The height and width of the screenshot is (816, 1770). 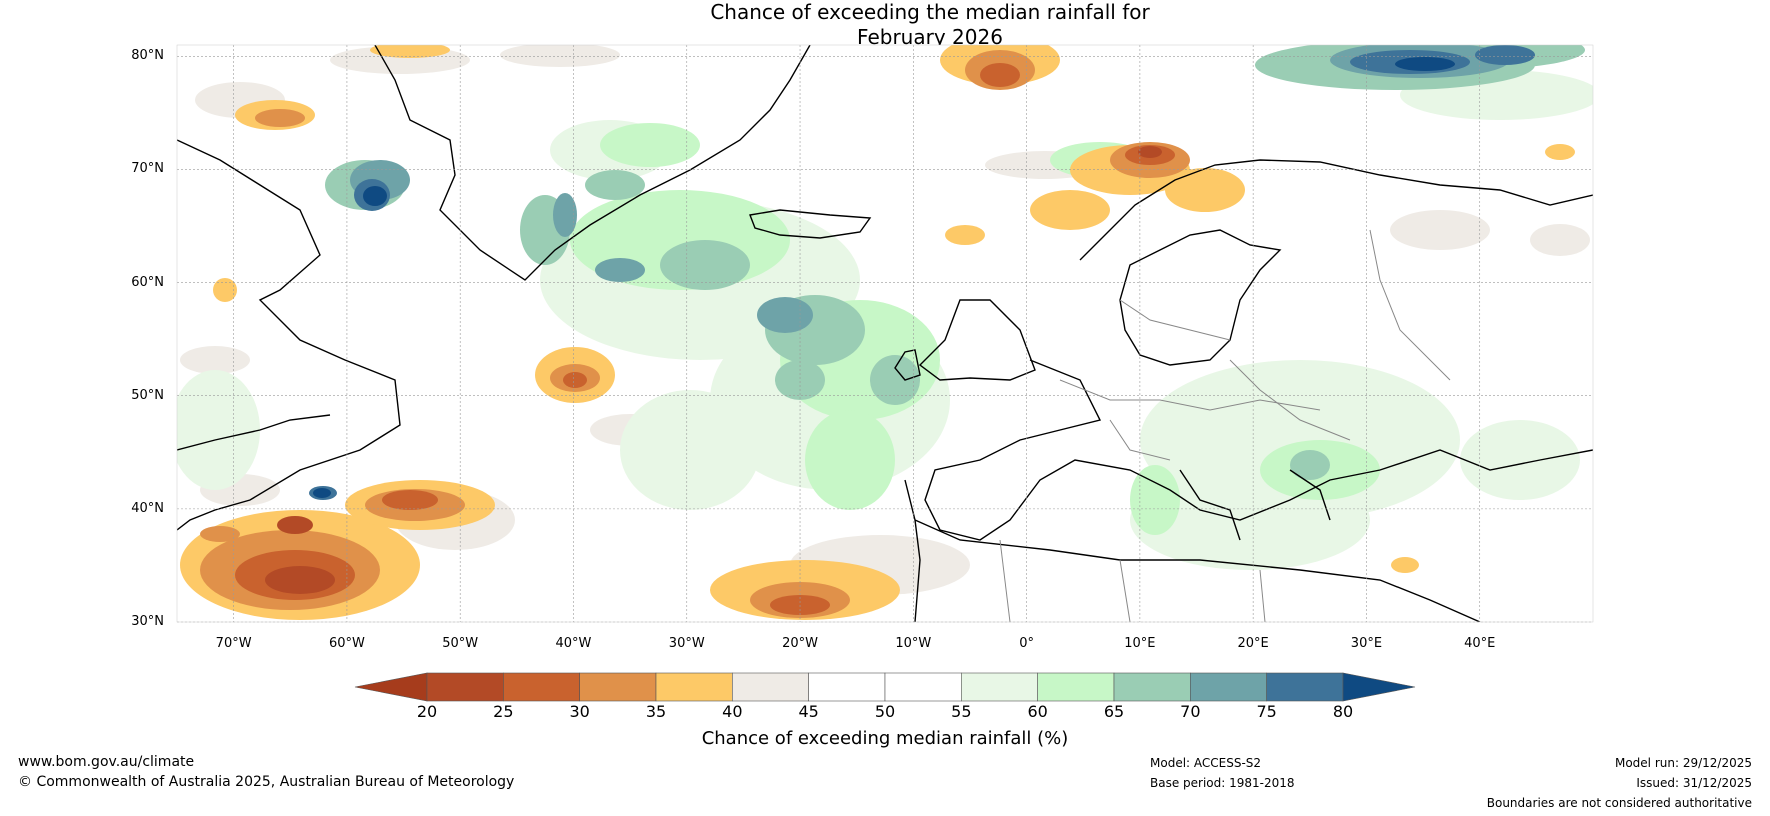 I want to click on lat-label-40n: 40°N, so click(x=147, y=508).